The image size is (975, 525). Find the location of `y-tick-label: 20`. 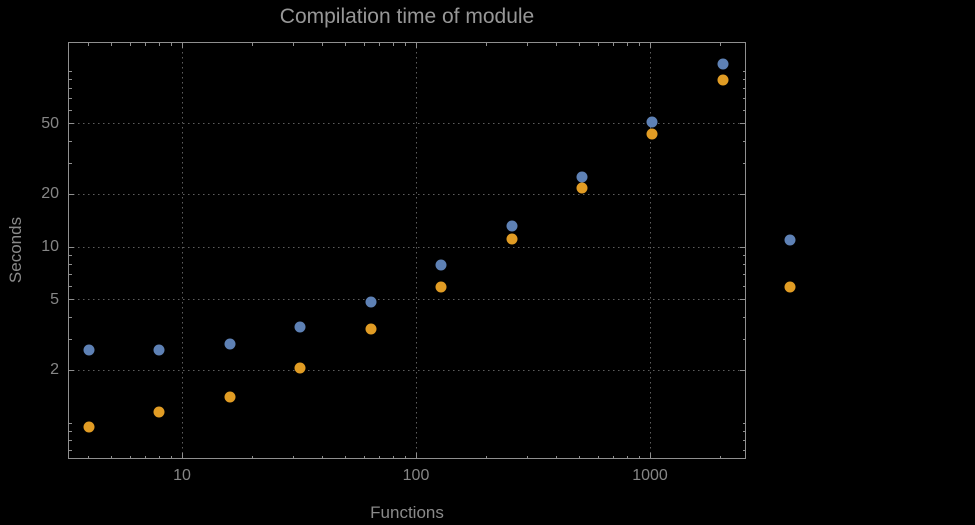

y-tick-label: 20 is located at coordinates (50, 194).